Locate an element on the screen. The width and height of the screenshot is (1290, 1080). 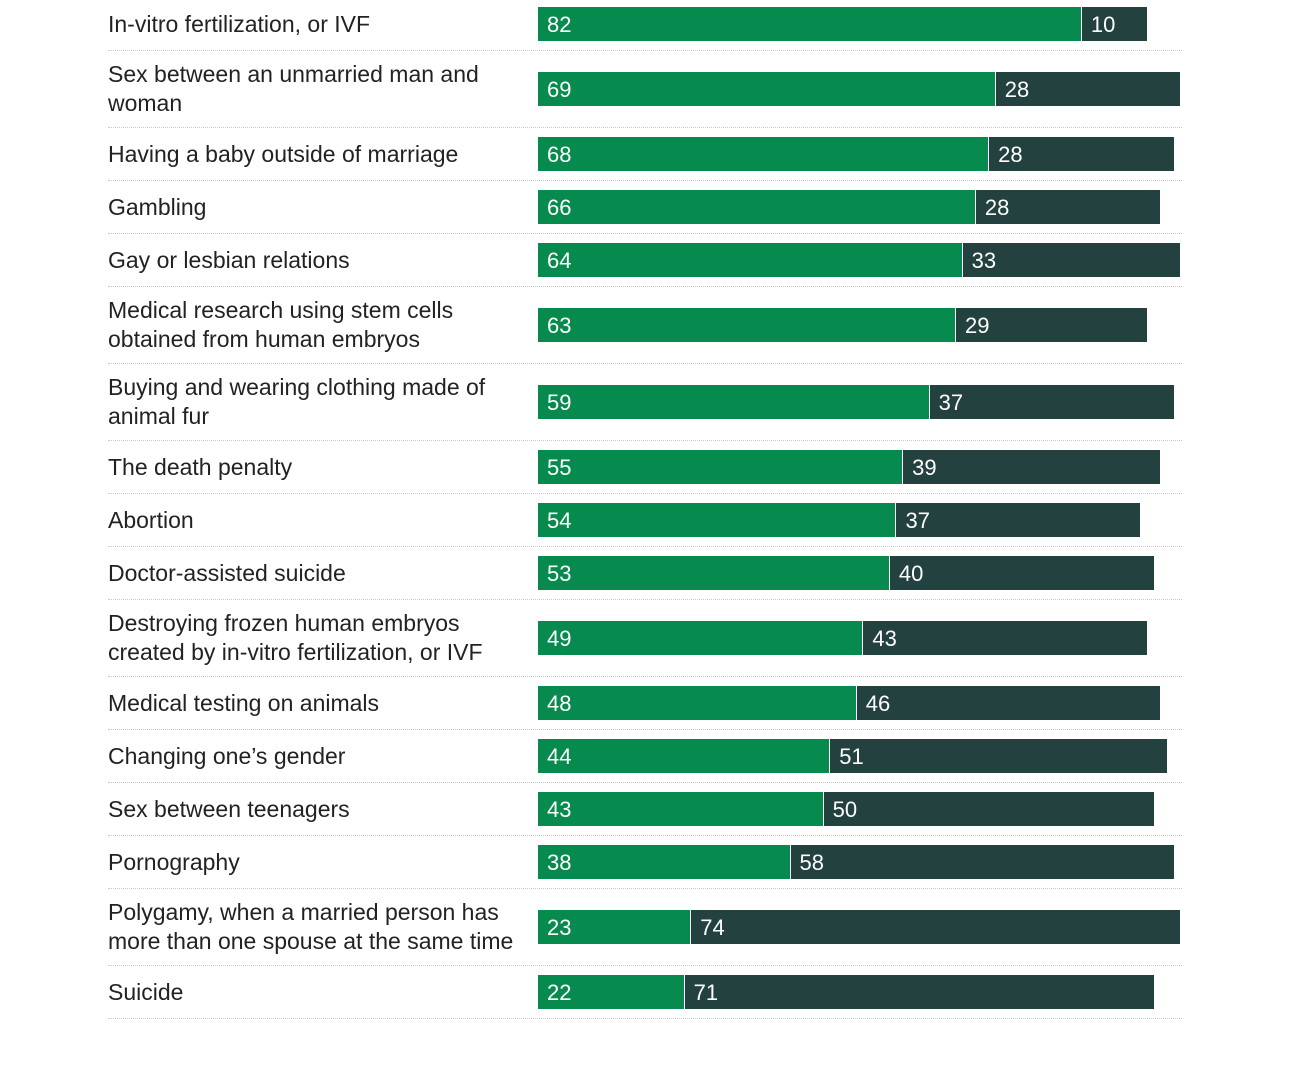
category-label: Doctor-assisted suicide is located at coordinates (227, 572).